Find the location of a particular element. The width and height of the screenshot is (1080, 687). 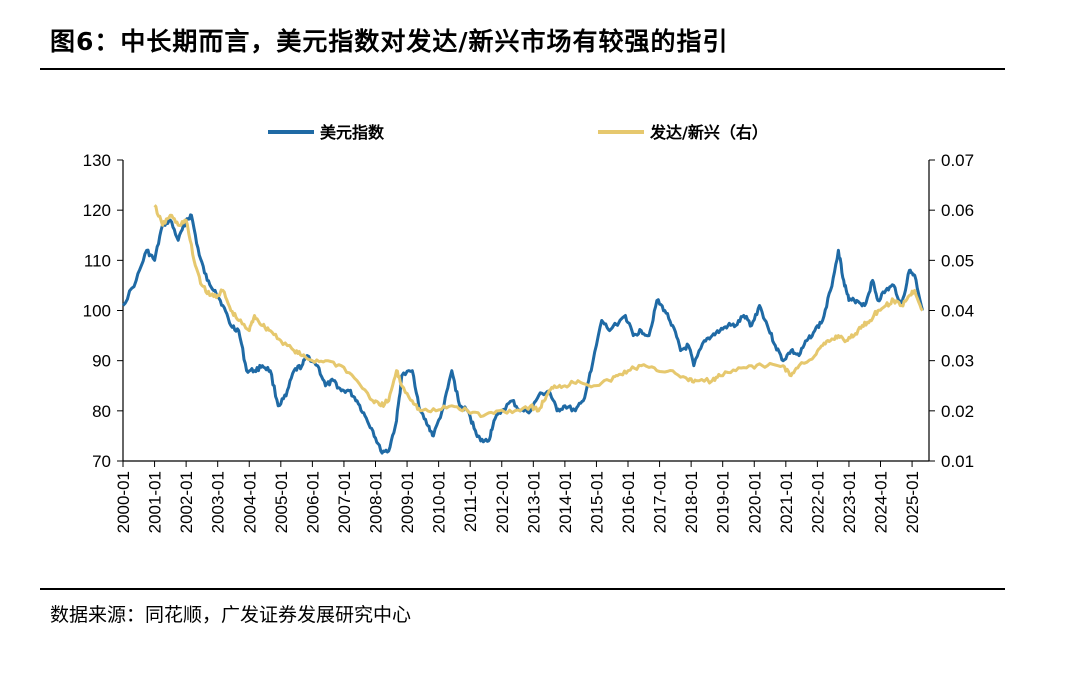

x-tick-label: 2015-01 is located at coordinates (596, 502).